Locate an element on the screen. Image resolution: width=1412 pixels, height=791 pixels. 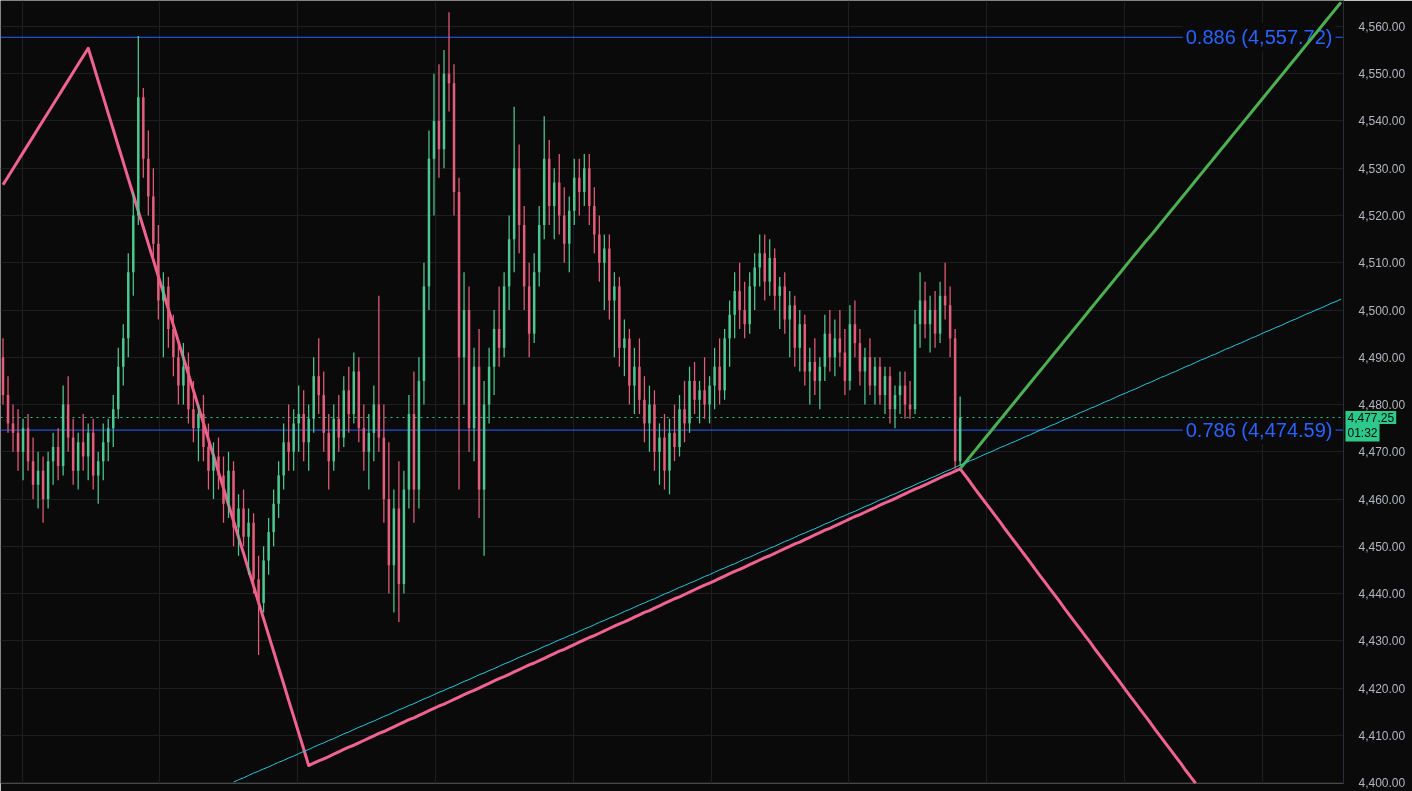
y-tick-label: 4,550.00 is located at coordinates (1382, 74).